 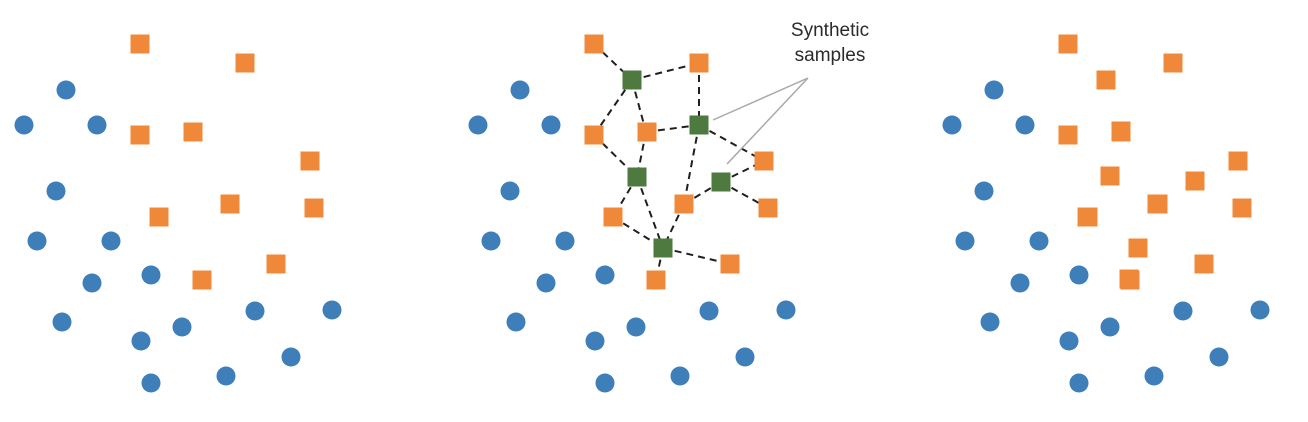 I want to click on synthetic-samples-label-line2: samples, so click(x=830, y=55).